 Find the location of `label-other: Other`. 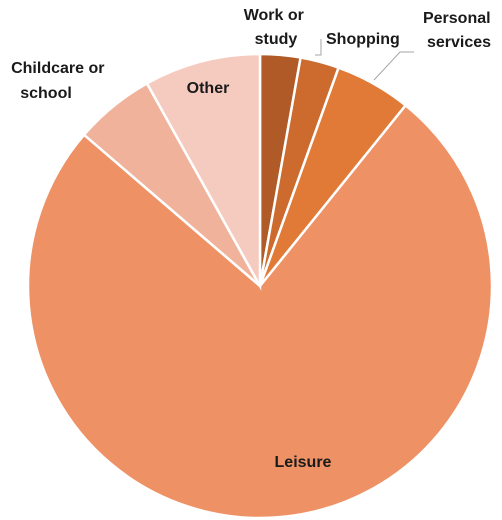

label-other: Other is located at coordinates (208, 88).